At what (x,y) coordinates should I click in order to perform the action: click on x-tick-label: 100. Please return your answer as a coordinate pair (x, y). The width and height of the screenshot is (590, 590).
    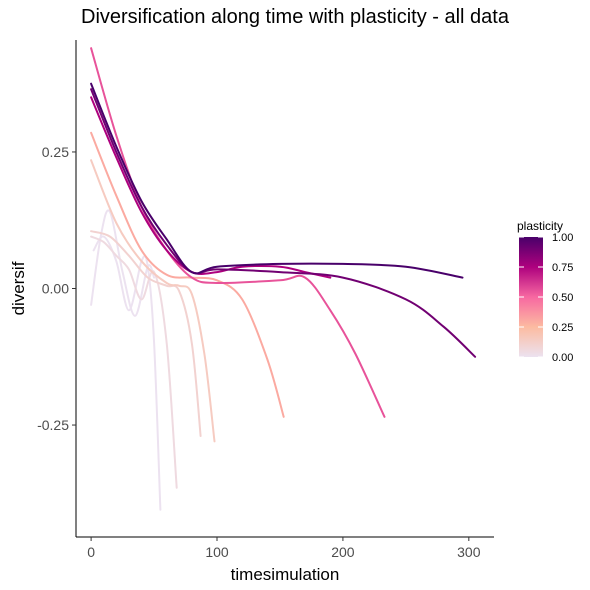
    Looking at the image, I should click on (217, 552).